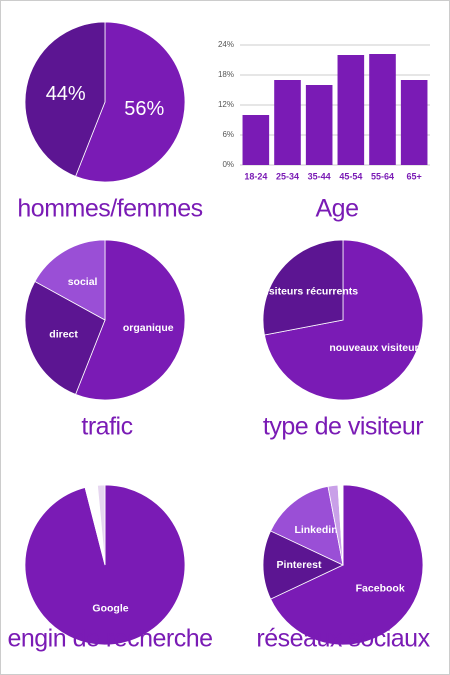 This screenshot has height=675, width=450. Describe the element at coordinates (309, 292) in the screenshot. I see `slice-label: visiteurs récurrents` at that location.